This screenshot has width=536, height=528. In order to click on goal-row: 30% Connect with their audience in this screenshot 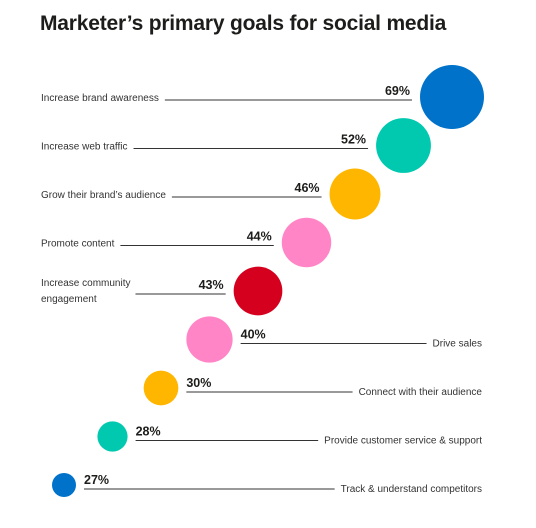, I will do `click(313, 388)`.